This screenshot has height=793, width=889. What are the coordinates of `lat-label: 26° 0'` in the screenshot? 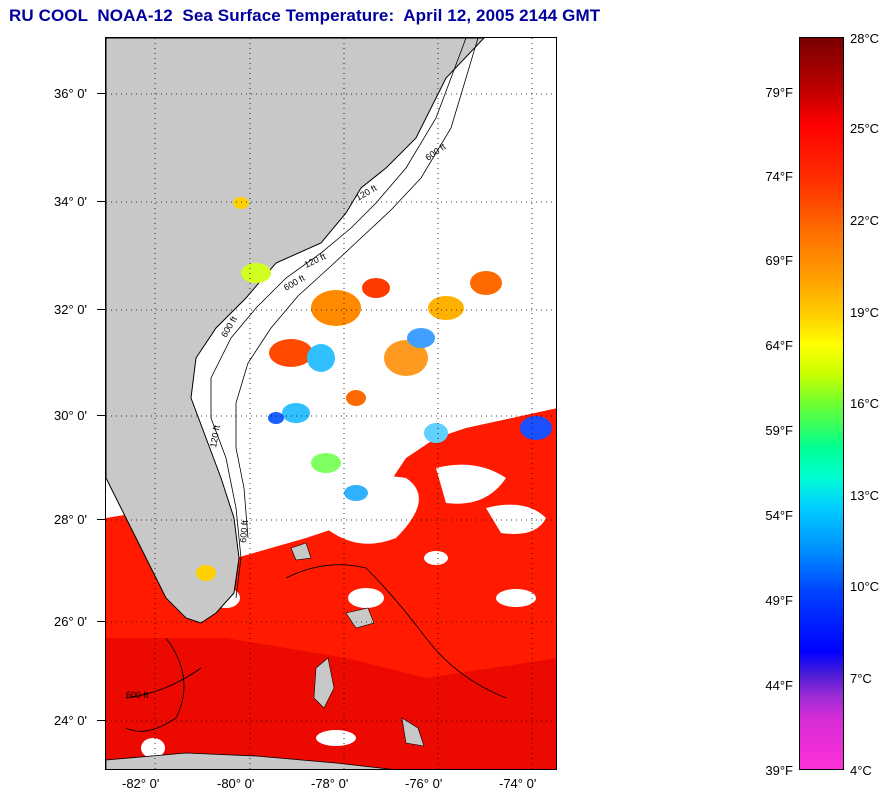 It's located at (70, 621).